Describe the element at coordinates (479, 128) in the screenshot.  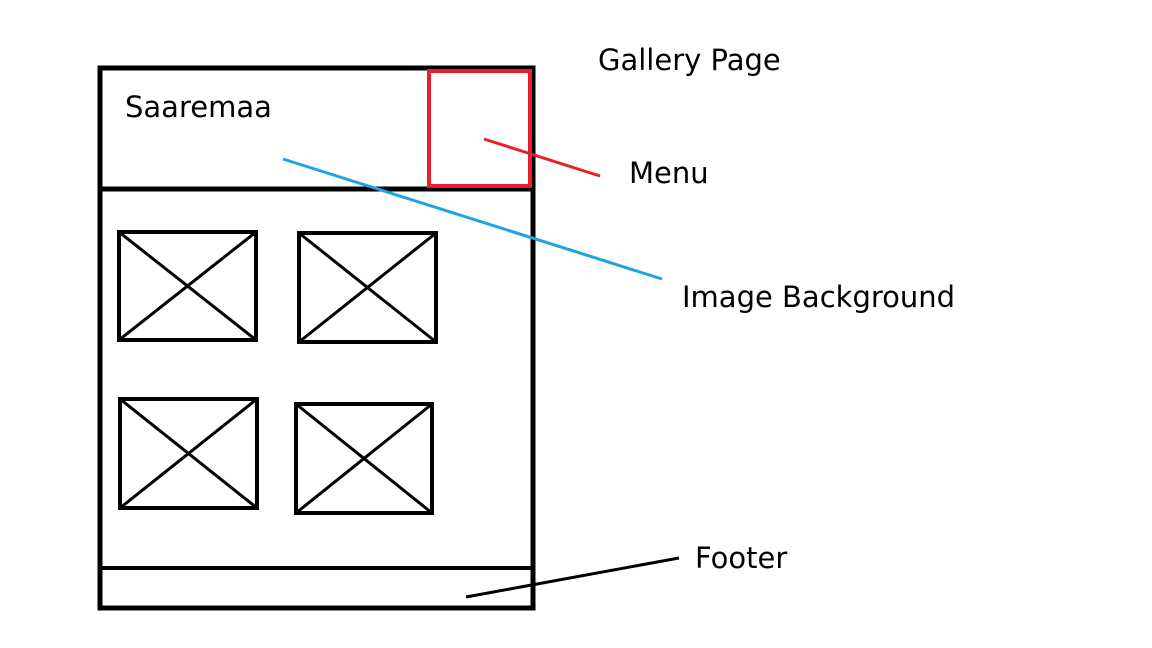
I see `menu-box` at that location.